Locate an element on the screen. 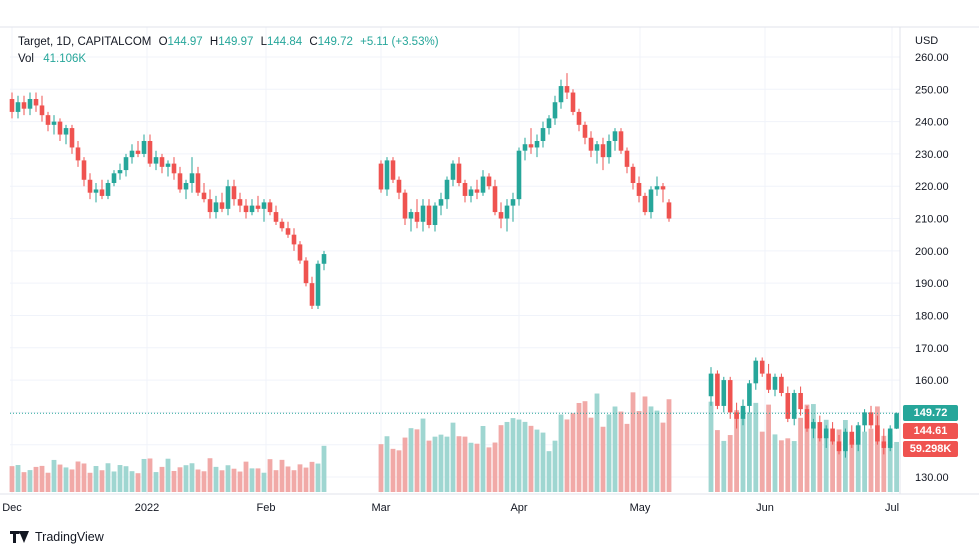 The width and height of the screenshot is (979, 555). close-label: C is located at coordinates (313, 42).